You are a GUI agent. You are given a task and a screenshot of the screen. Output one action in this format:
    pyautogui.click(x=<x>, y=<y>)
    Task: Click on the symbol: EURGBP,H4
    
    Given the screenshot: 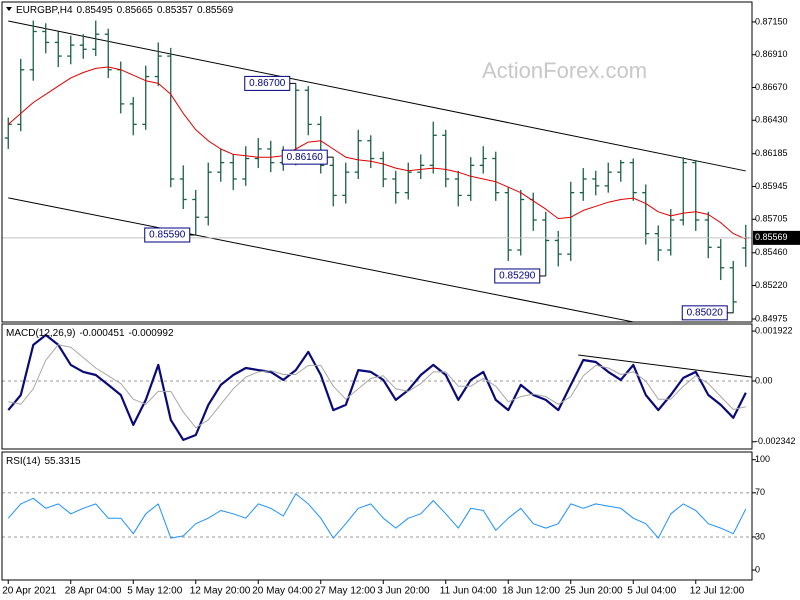 What is the action you would take?
    pyautogui.click(x=44, y=10)
    